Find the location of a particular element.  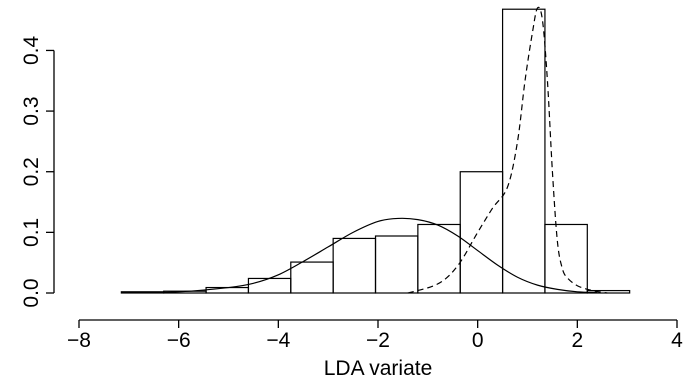

x-axis: −8 −6 −4 −2 0 2 4 is located at coordinates (375, 335).